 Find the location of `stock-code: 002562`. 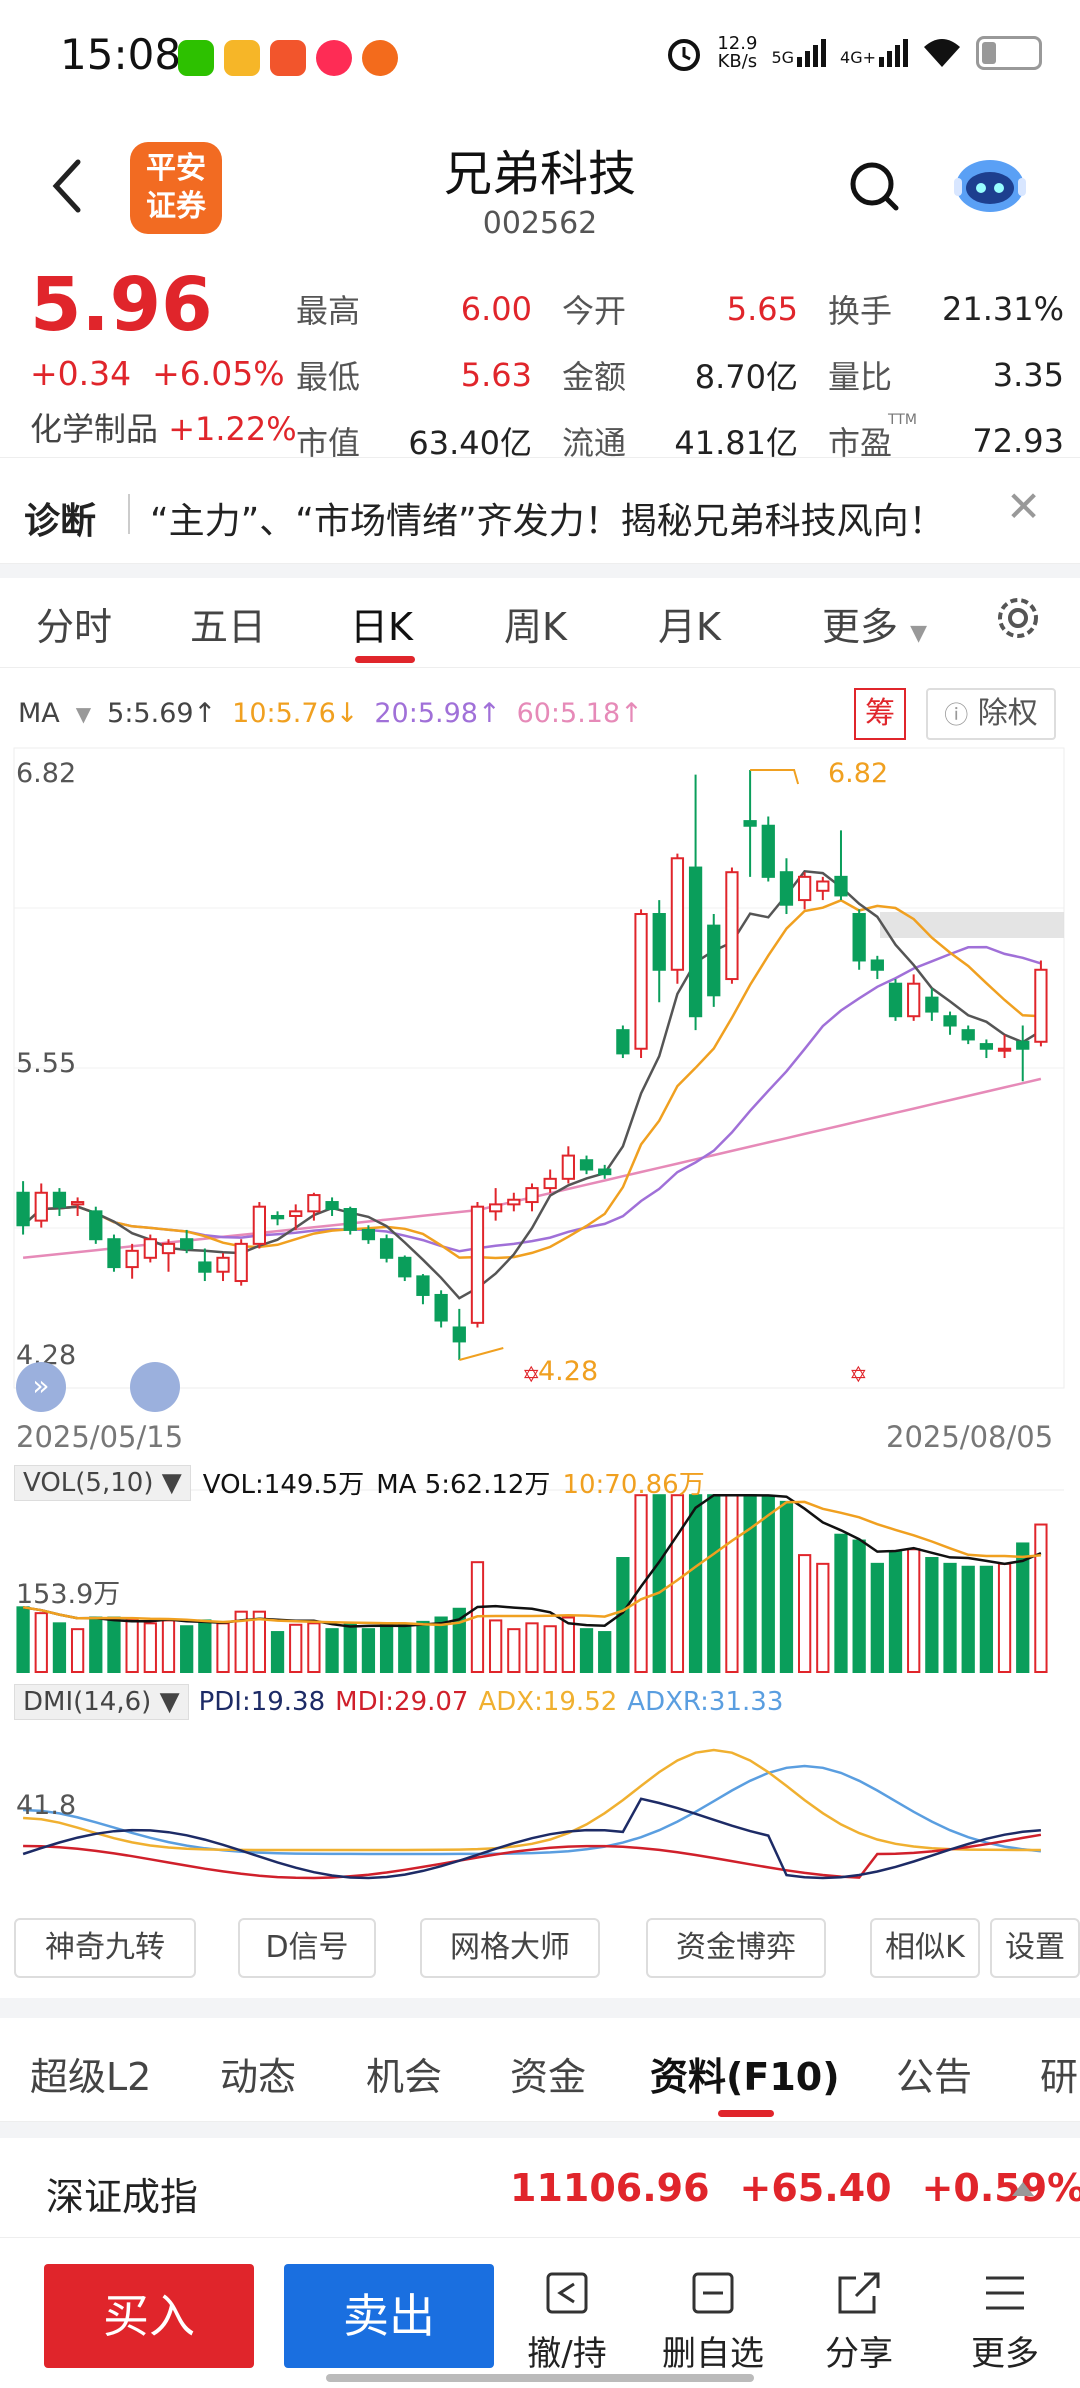

stock-code: 002562 is located at coordinates (540, 223).